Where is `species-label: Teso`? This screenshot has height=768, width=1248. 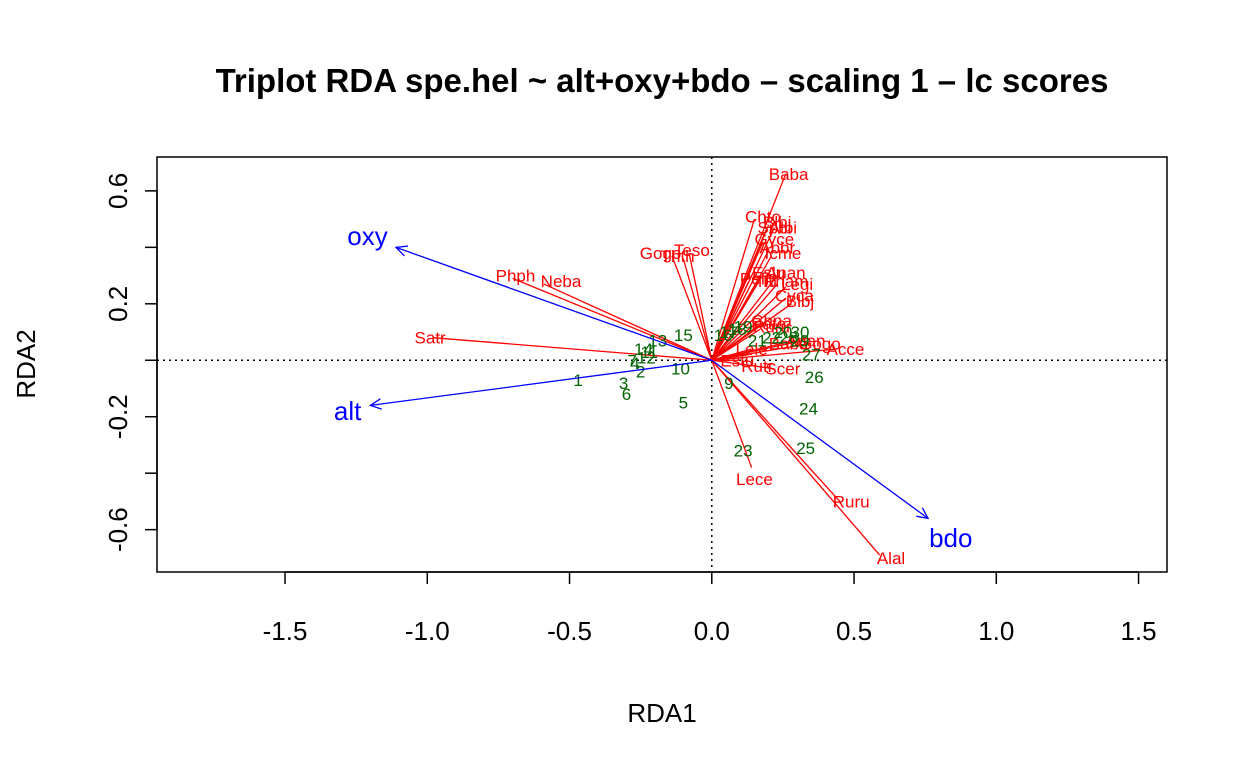
species-label: Teso is located at coordinates (692, 250).